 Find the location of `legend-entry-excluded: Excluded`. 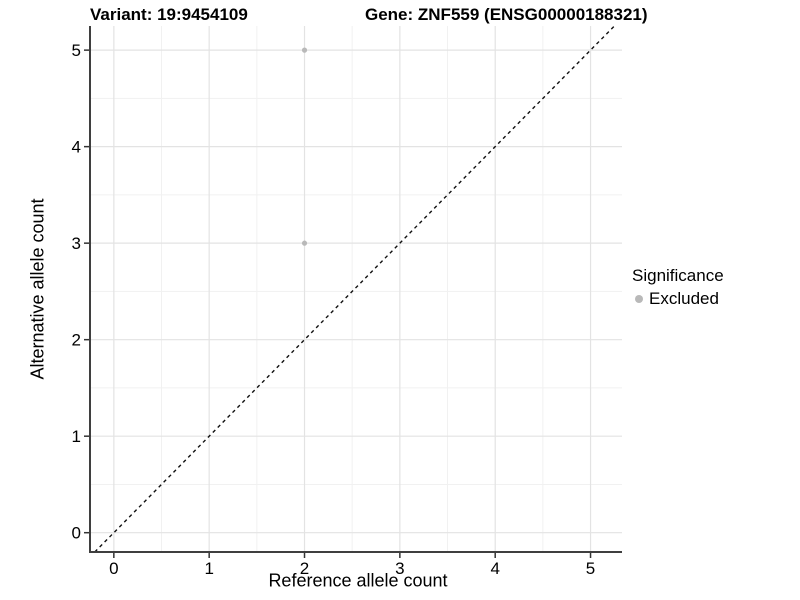

legend-entry-excluded: Excluded is located at coordinates (678, 299).